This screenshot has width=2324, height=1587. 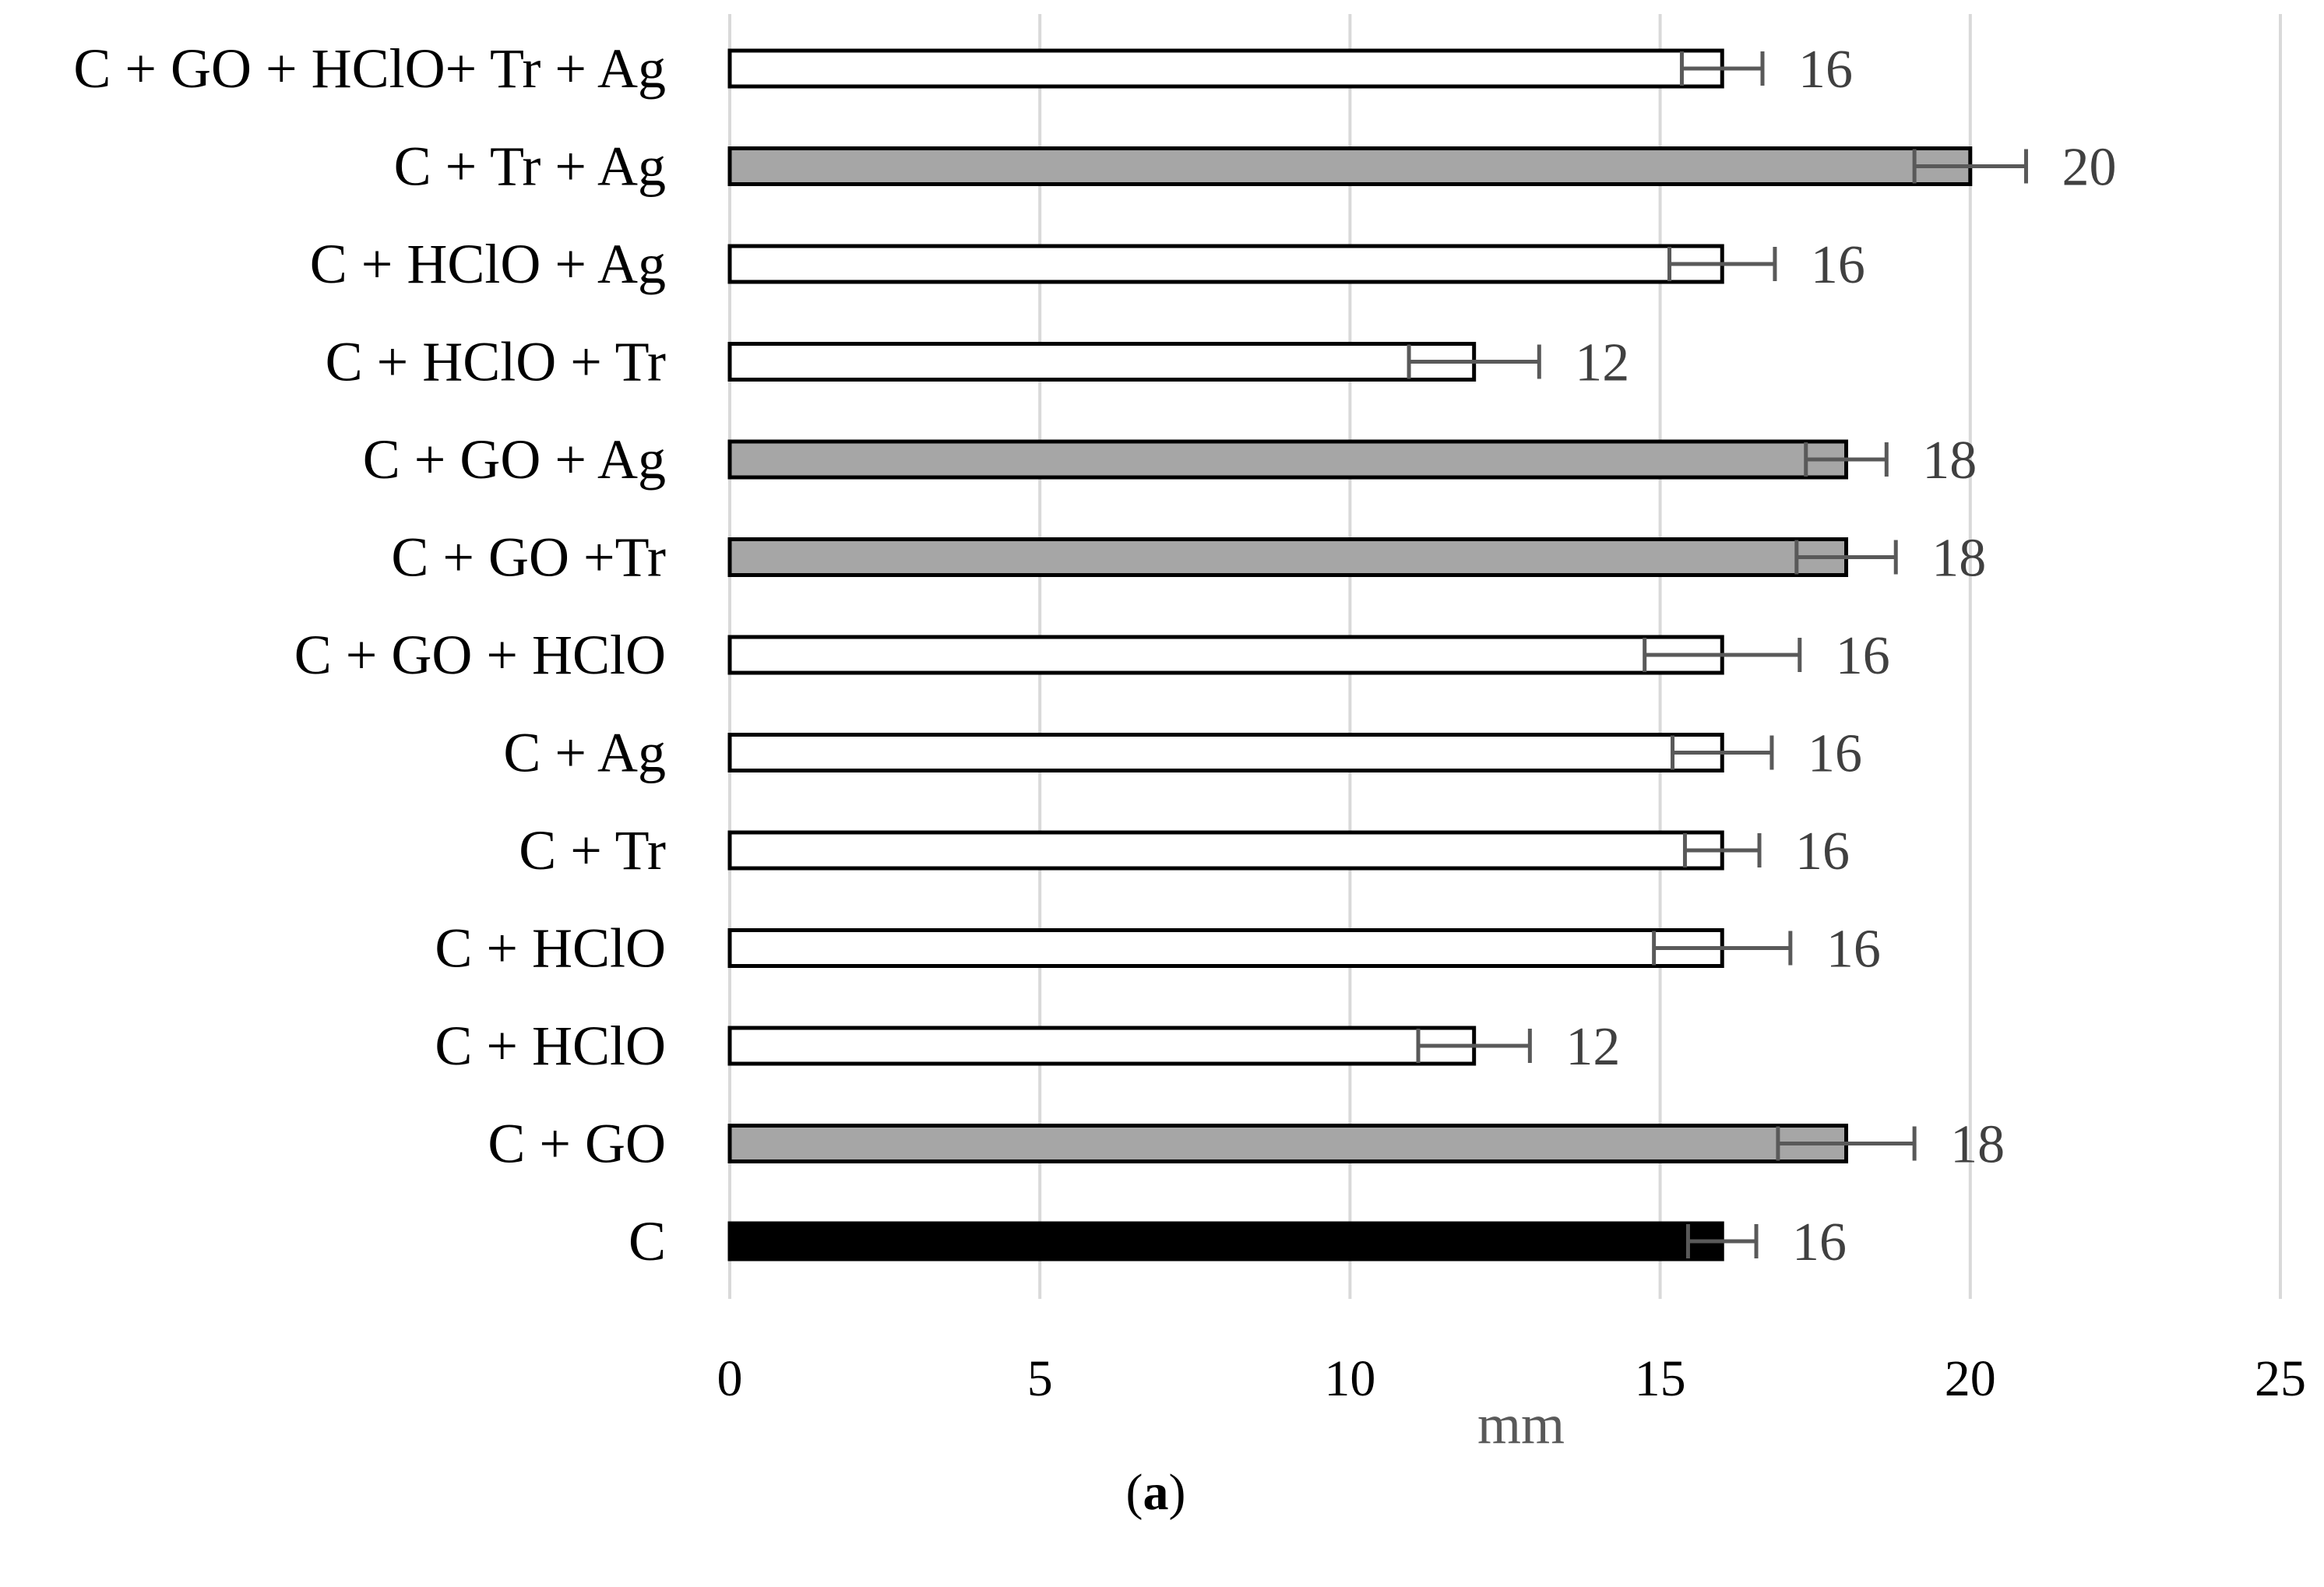 I want to click on x-tick-label: 20, so click(x=1970, y=1378).